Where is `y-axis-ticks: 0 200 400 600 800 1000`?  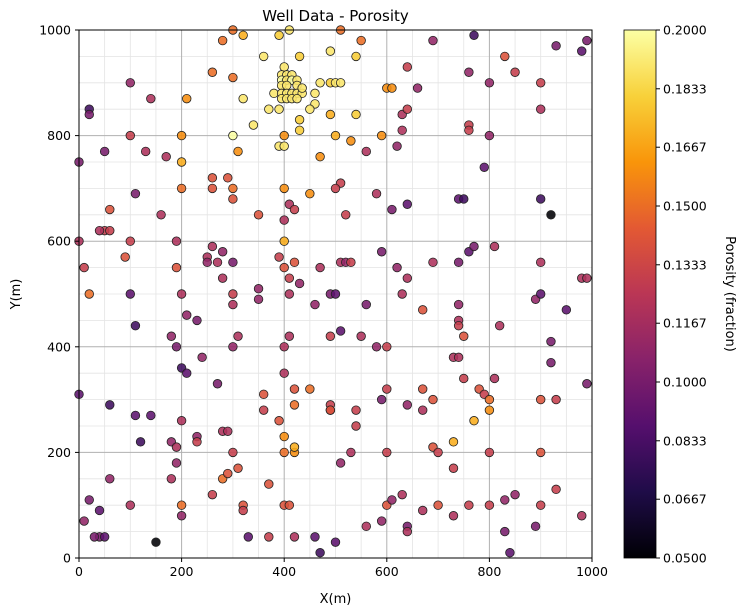
y-axis-ticks: 0 200 400 600 800 1000 is located at coordinates (59, 294).